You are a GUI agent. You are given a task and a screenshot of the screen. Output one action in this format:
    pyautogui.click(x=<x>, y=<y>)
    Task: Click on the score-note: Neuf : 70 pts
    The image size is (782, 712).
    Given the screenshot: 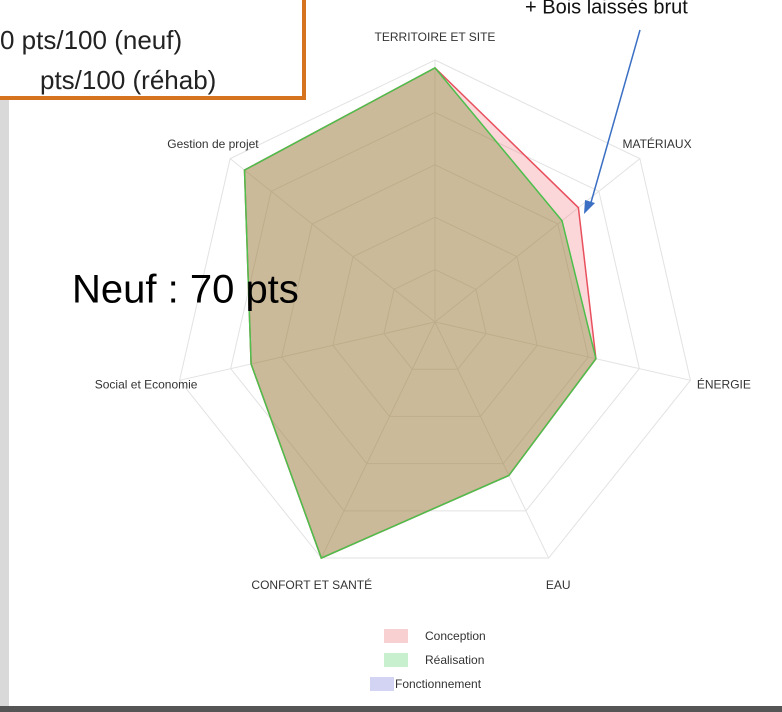 What is the action you would take?
    pyautogui.click(x=185, y=290)
    